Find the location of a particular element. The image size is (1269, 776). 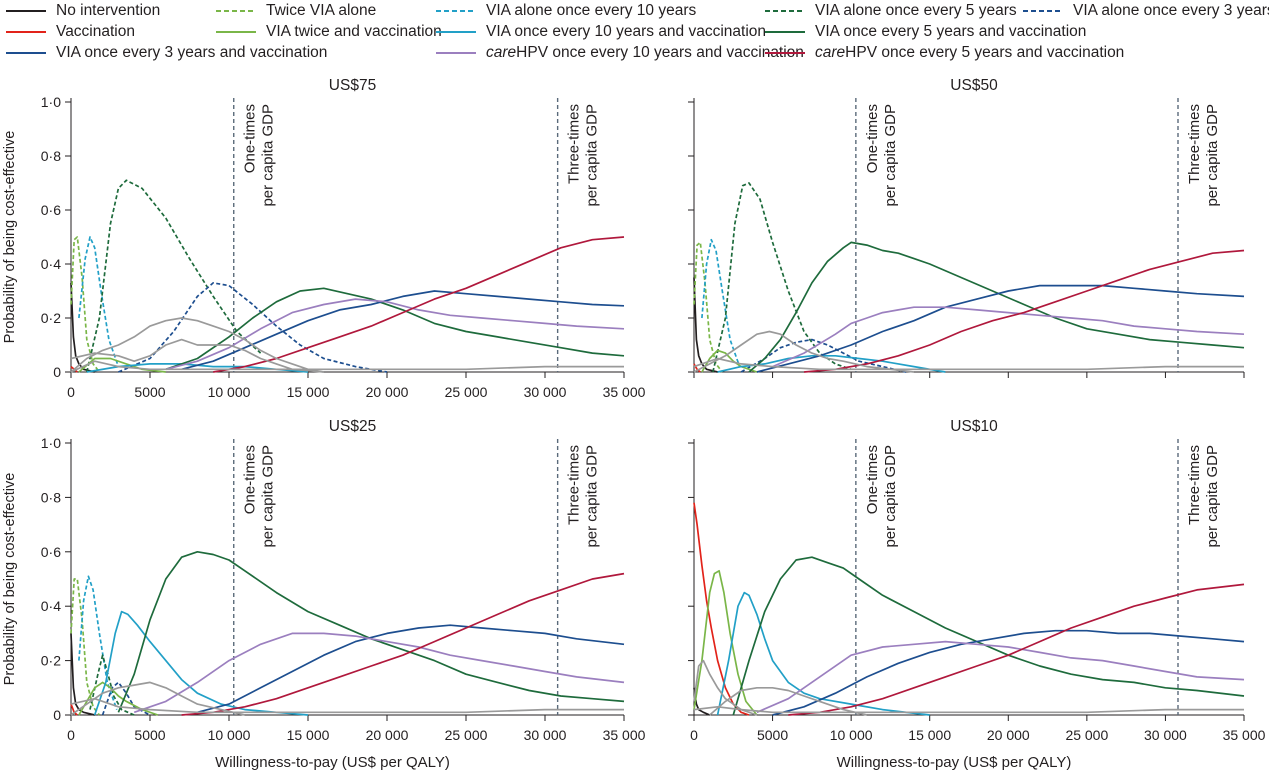

y-tick-label: 0 is located at coordinates (57, 715).